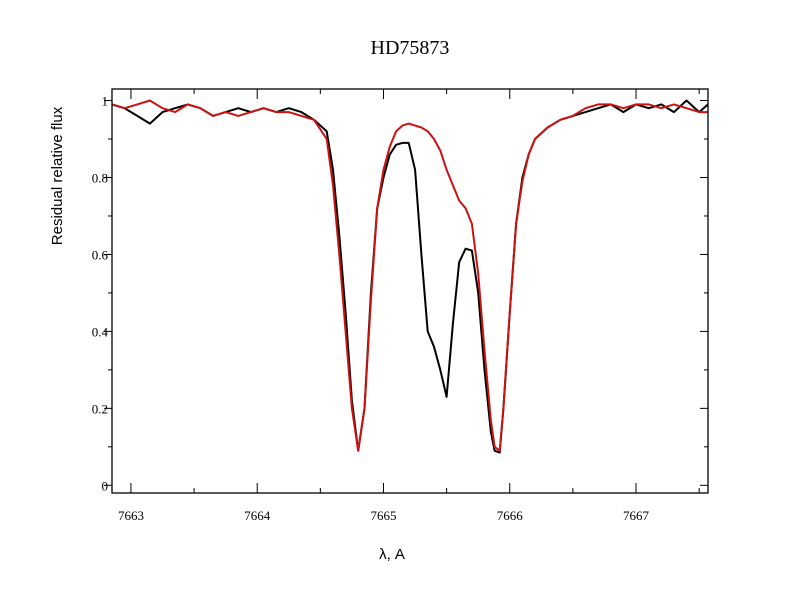 This screenshot has width=794, height=595. I want to click on y-tick-label: 0, so click(105, 485).